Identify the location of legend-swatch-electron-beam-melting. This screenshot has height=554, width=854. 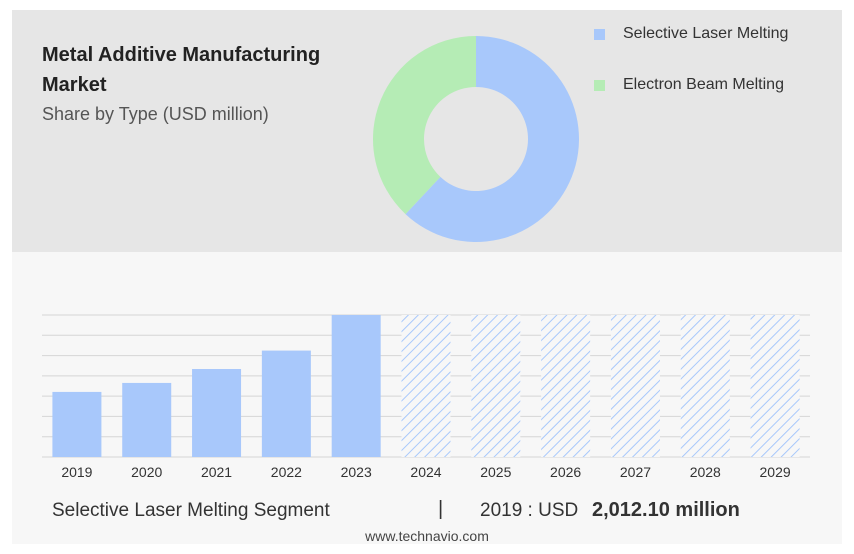
(599, 85).